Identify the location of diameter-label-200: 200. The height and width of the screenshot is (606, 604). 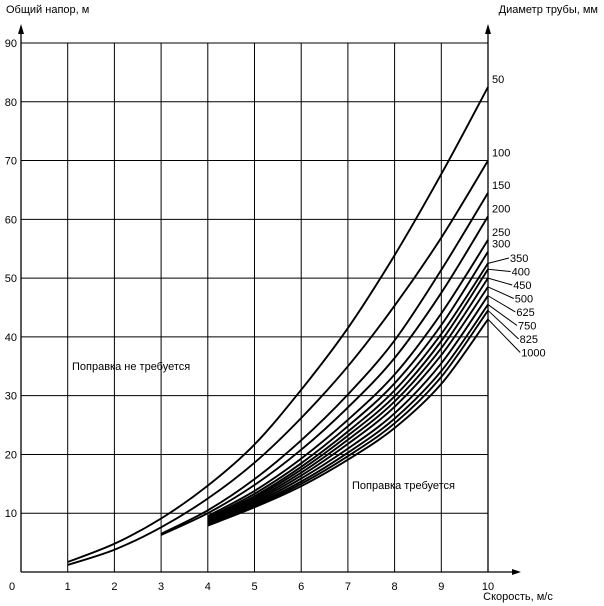
(501, 209).